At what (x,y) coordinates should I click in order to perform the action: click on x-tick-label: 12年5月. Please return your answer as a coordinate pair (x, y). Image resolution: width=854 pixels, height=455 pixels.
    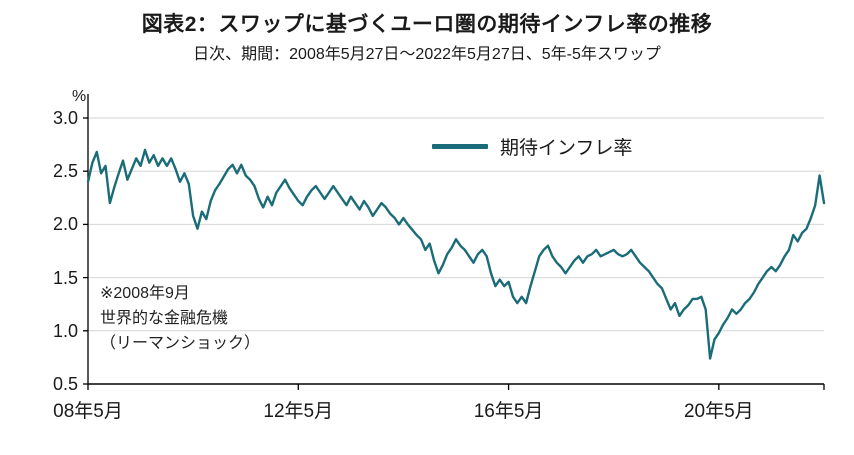
    Looking at the image, I should click on (298, 411).